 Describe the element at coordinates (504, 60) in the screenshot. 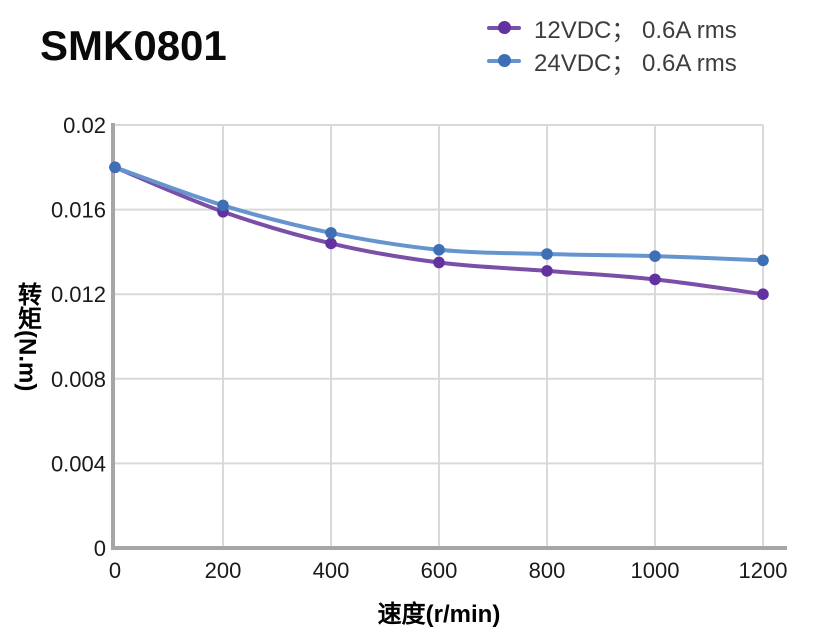

I see `legend-marker-blue-icon` at that location.